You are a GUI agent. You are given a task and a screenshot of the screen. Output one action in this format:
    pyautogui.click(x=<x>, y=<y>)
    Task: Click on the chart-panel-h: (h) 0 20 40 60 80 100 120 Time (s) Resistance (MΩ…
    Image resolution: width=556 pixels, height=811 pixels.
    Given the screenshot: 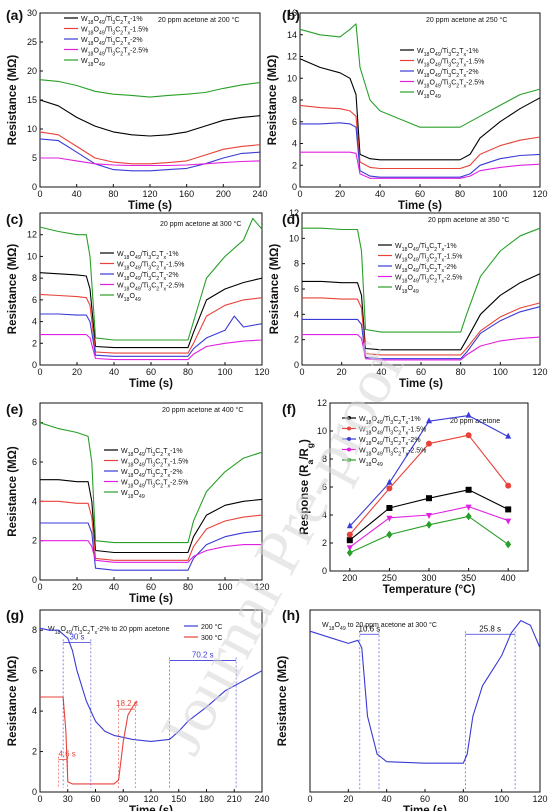 What is the action you would take?
    pyautogui.click(x=412, y=709)
    